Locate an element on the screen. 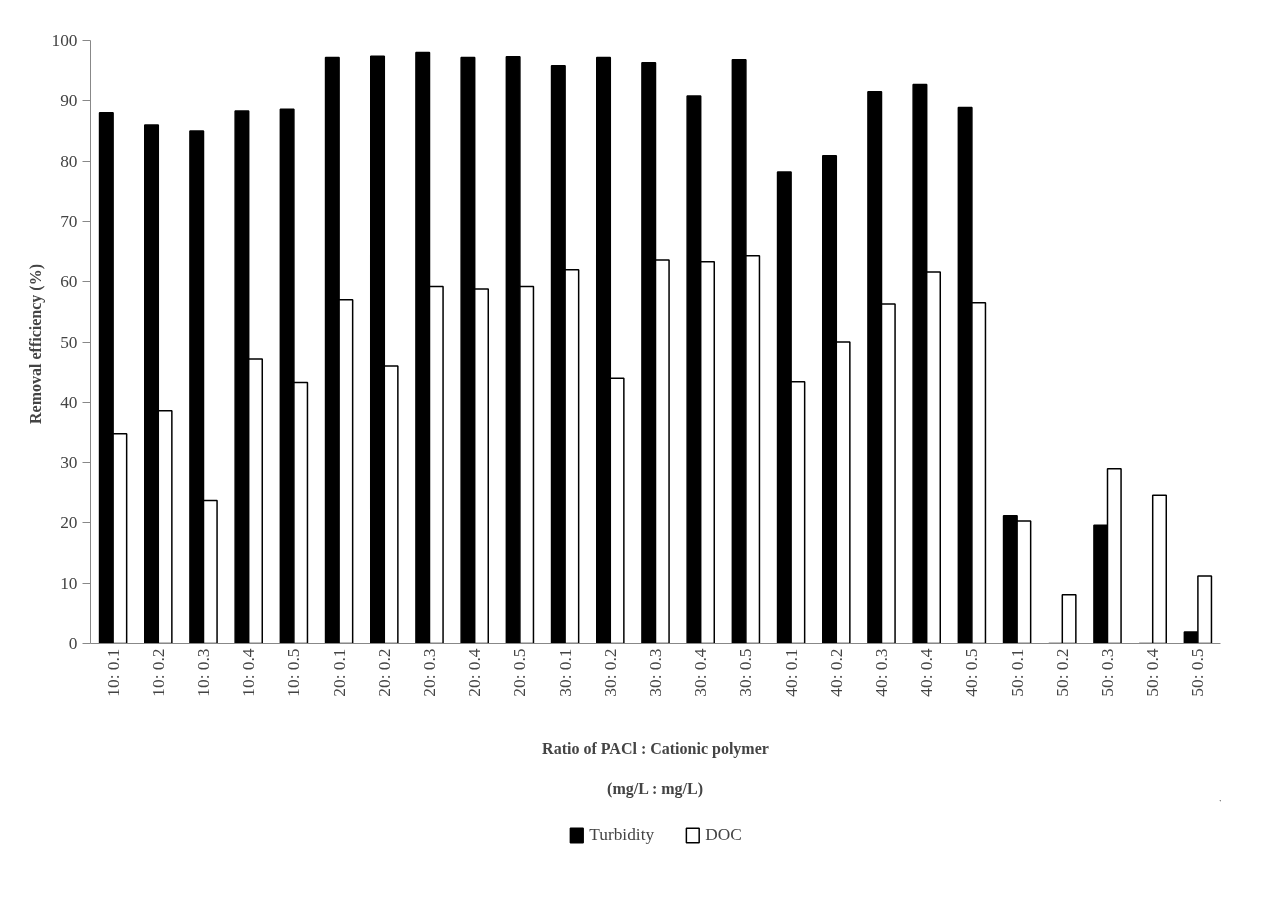  y-tick-label: 20 is located at coordinates (69, 523).